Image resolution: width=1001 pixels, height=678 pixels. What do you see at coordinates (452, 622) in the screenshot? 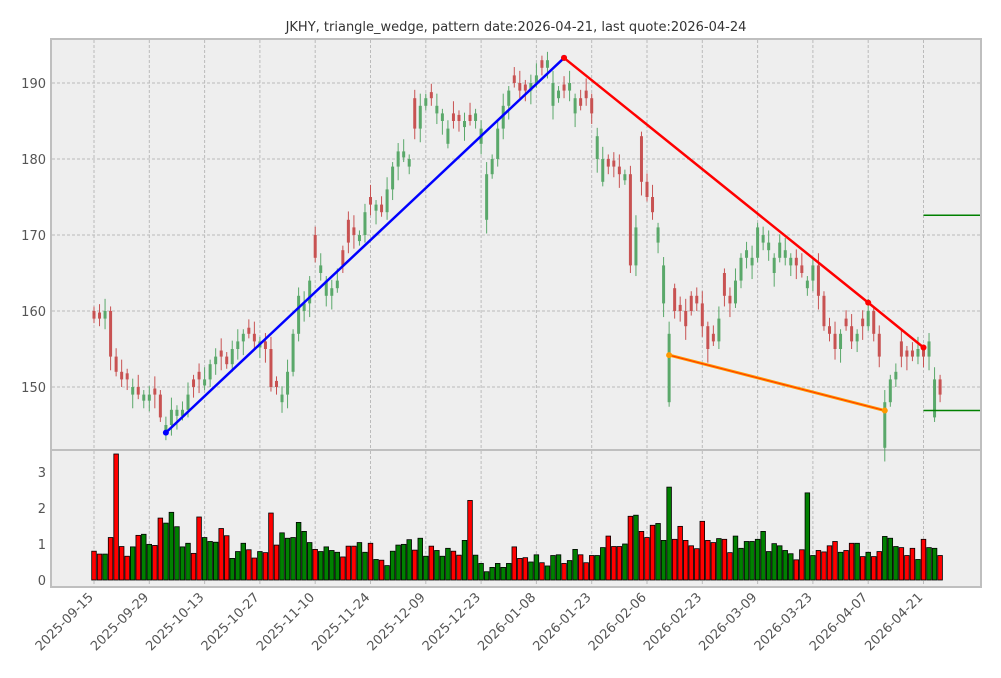
I see `x-tick-label: 2025-12-23` at bounding box center [452, 622].